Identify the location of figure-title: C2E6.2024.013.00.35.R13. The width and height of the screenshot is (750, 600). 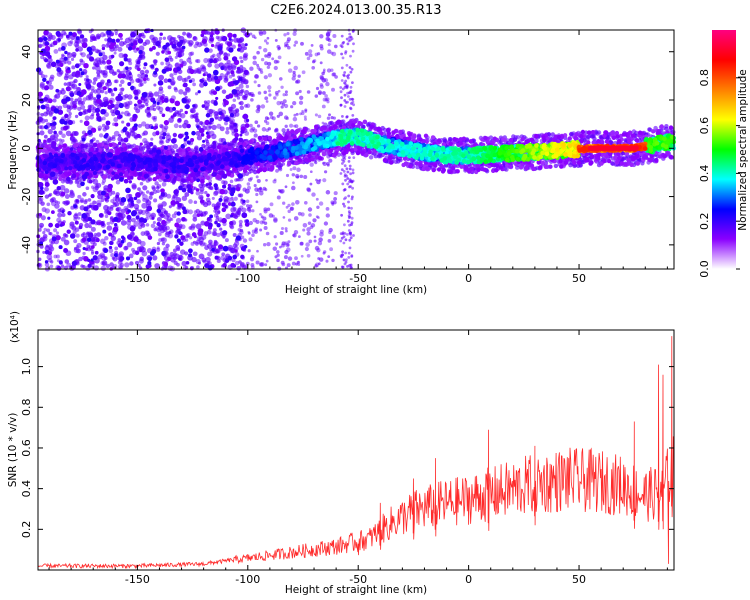
(355, 10).